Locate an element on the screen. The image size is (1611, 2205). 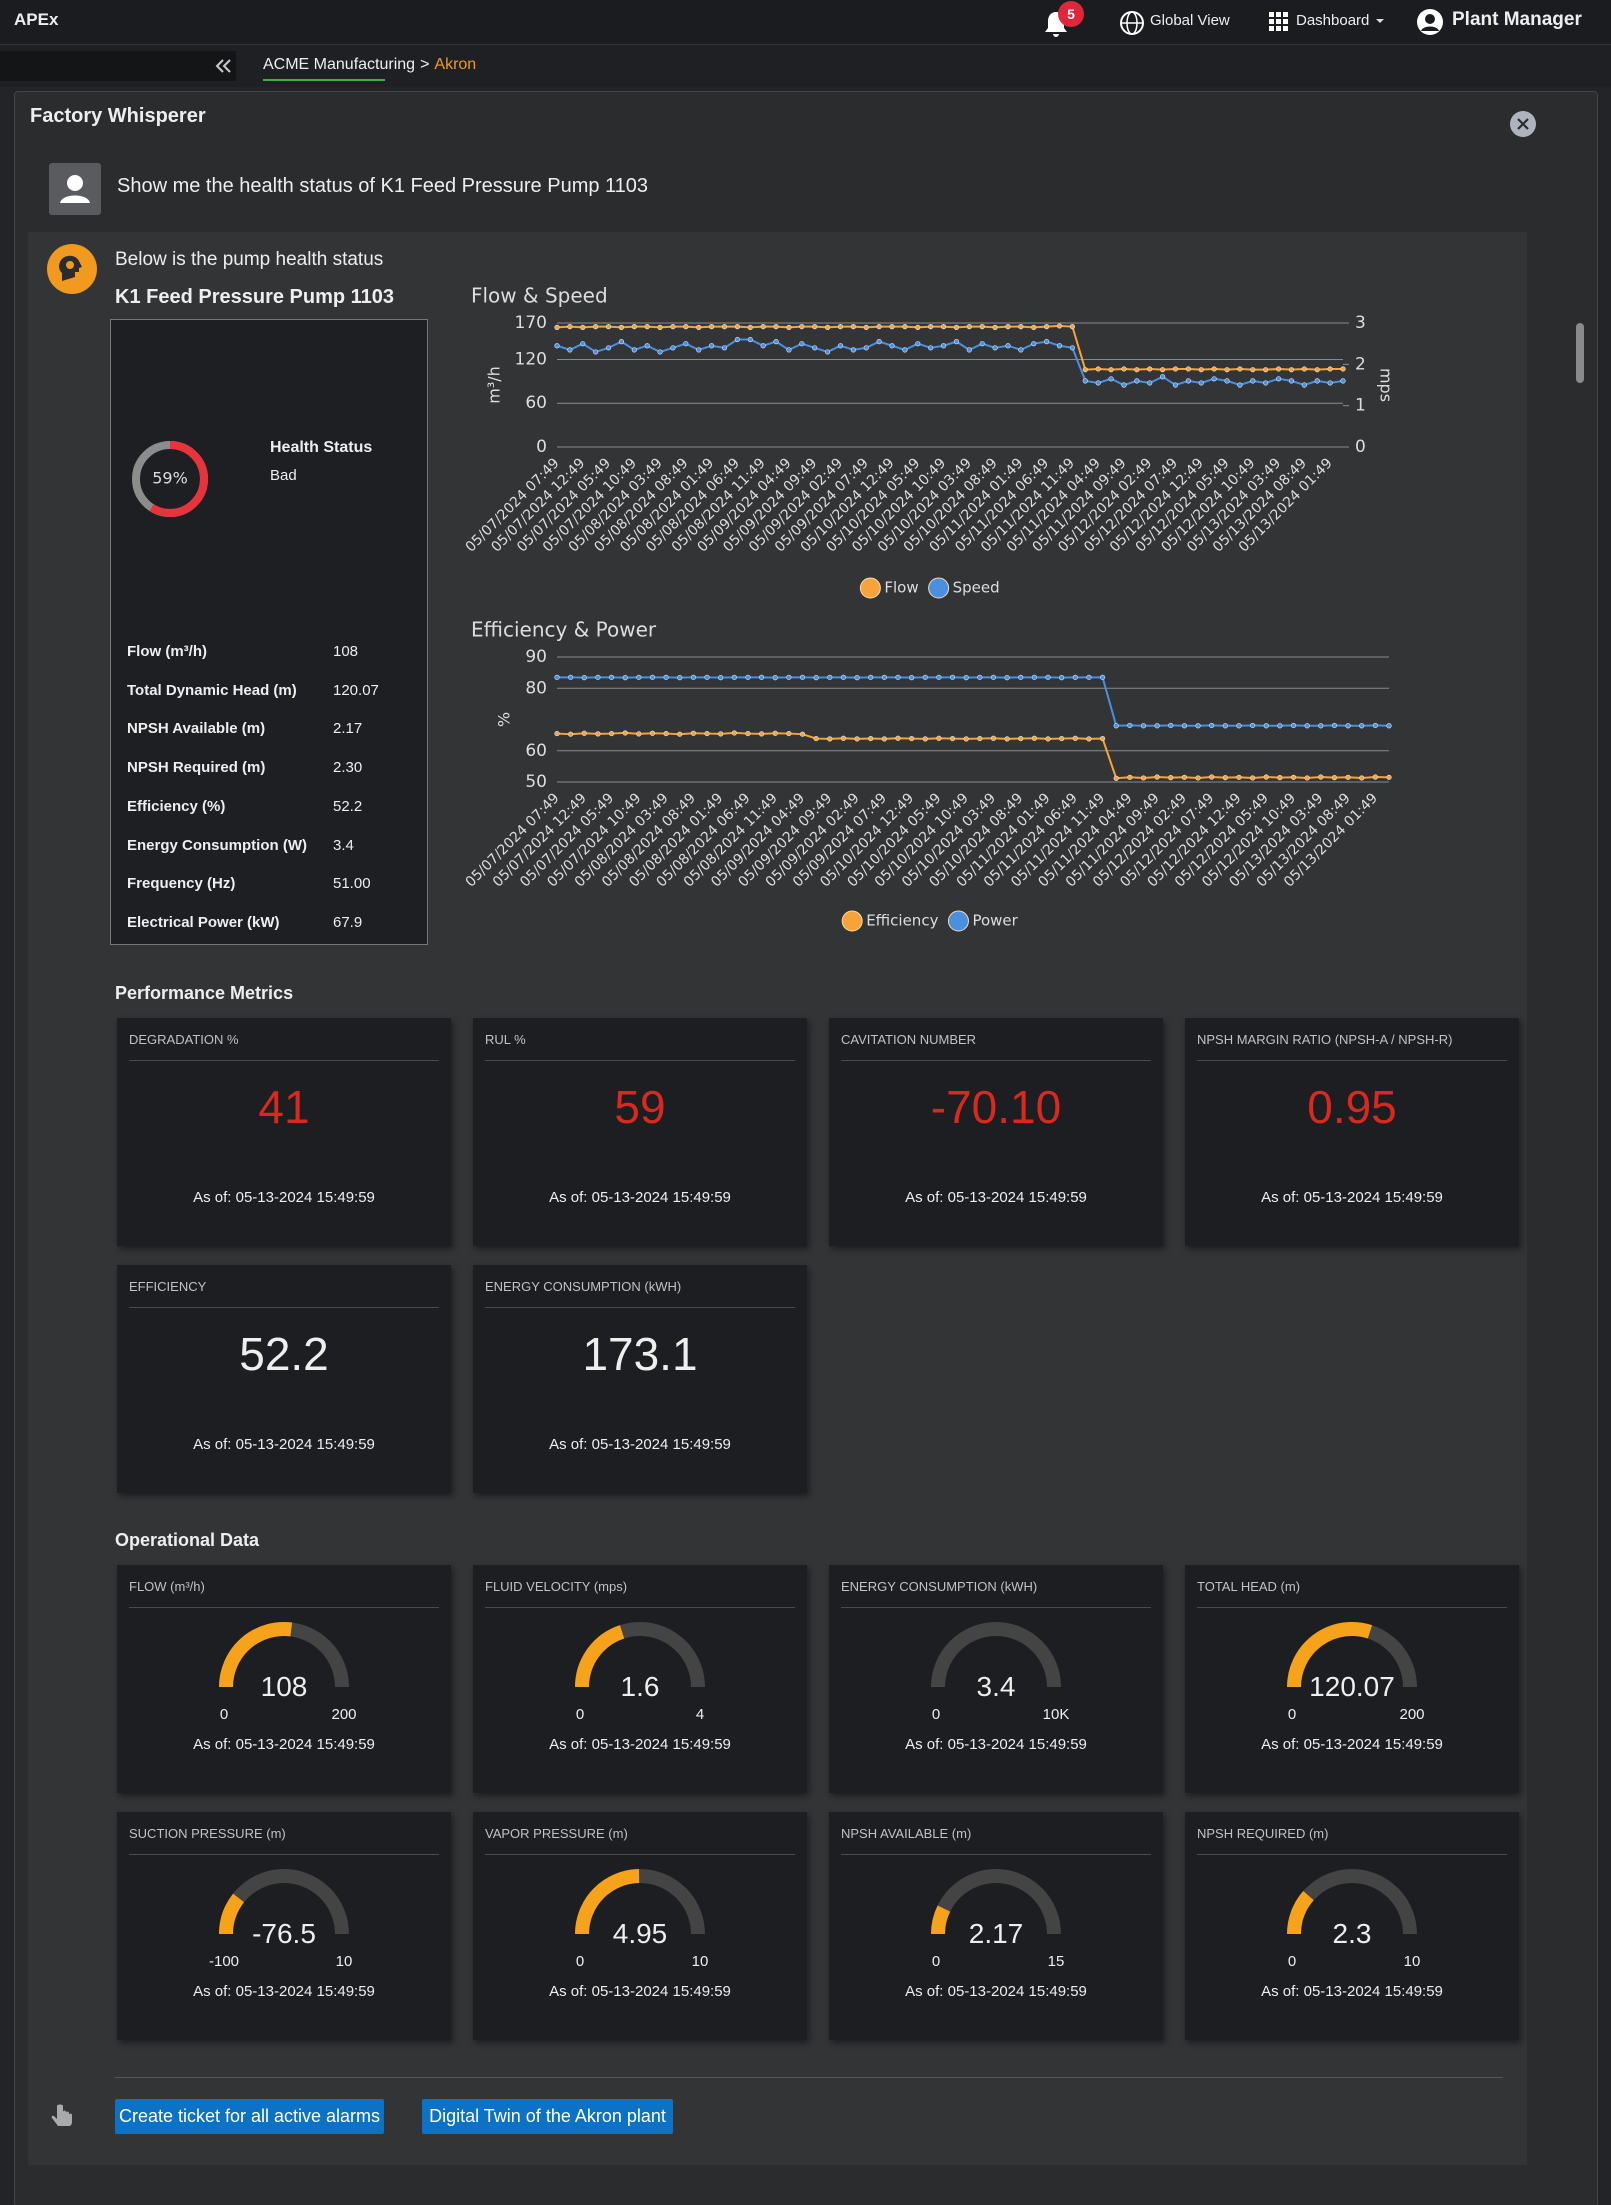
card-title: CAVITATION NUMBER is located at coordinates (909, 1039).